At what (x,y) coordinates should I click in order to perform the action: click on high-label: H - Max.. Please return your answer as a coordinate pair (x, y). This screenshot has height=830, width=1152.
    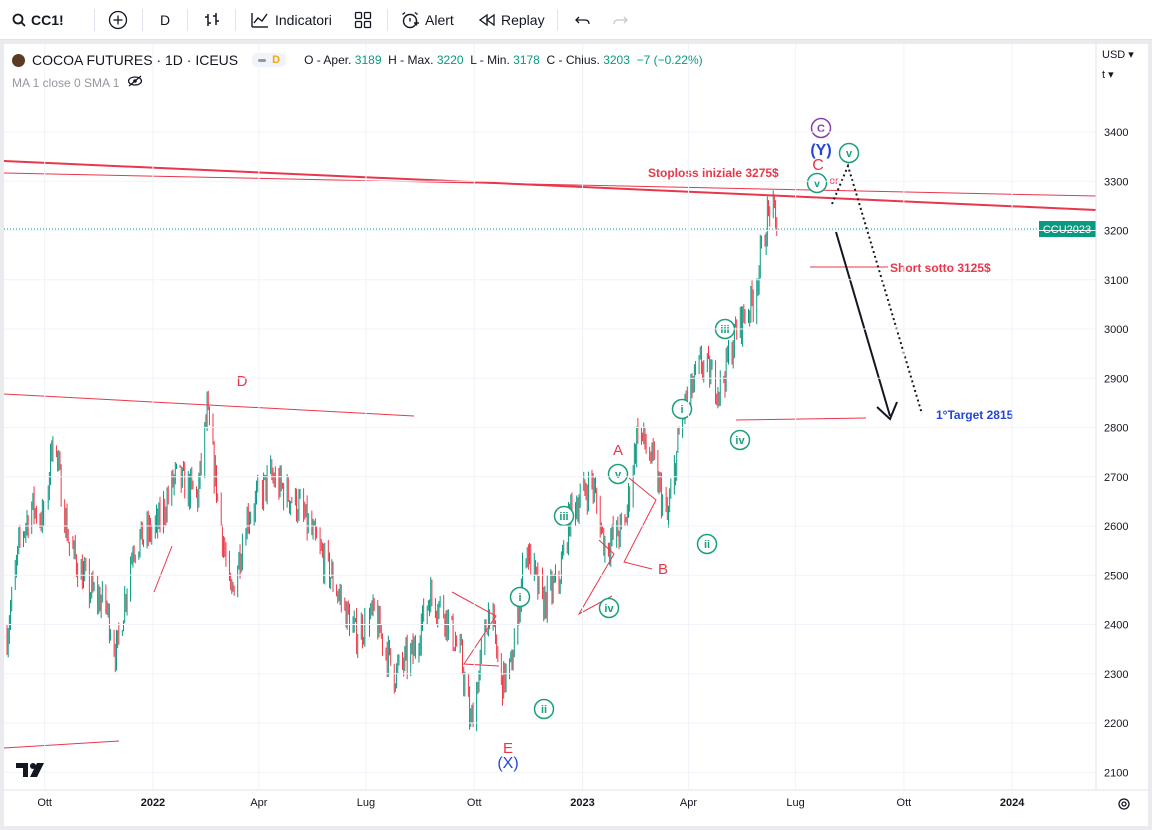
    Looking at the image, I should click on (411, 60).